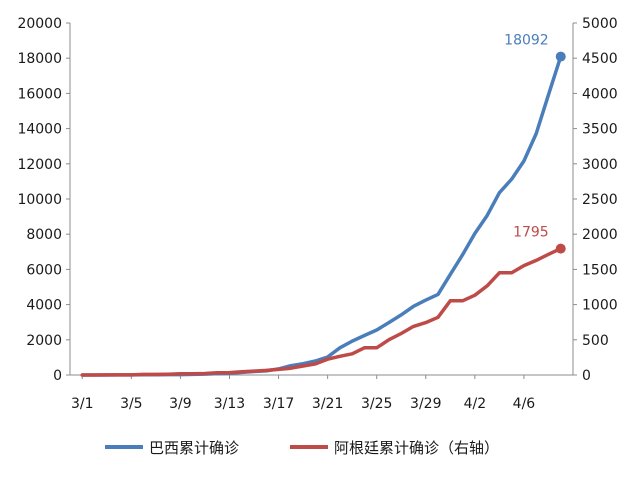 The width and height of the screenshot is (640, 480). I want to click on right-tick-label: 2500, so click(600, 200).